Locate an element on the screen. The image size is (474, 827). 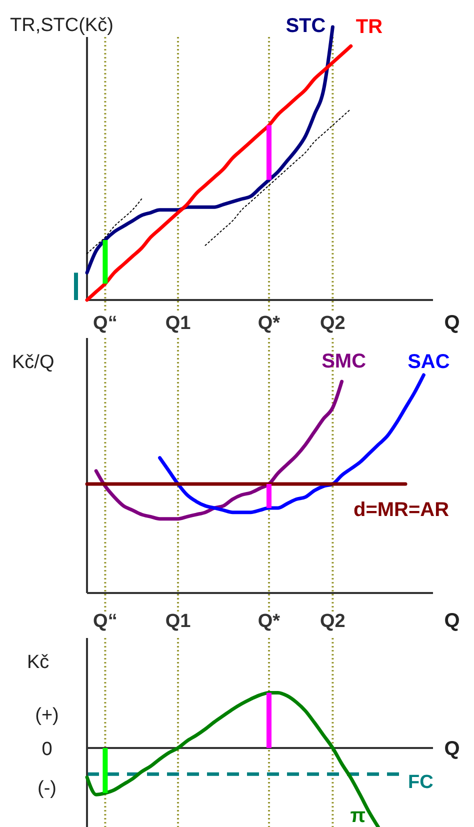
series-label: π is located at coordinates (358, 816).